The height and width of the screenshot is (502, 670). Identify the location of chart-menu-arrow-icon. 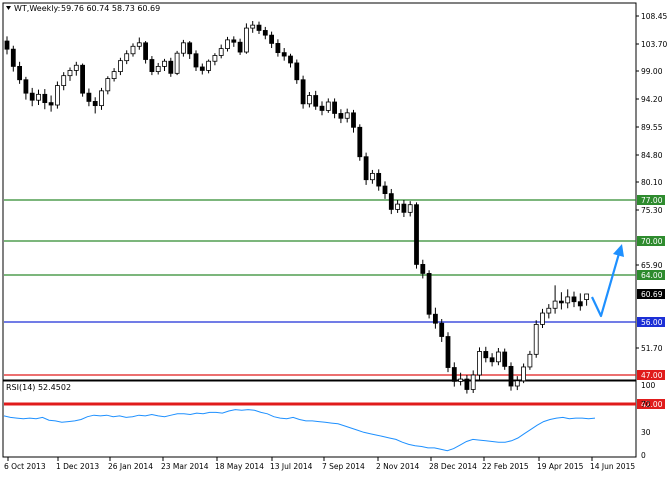
(8, 8).